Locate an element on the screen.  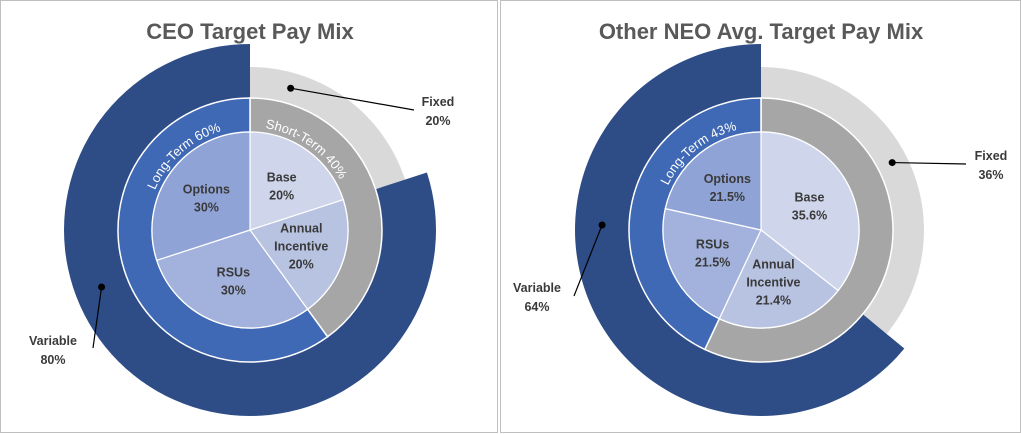
inner-pie-options-label: Options 21.5% is located at coordinates (727, 188).